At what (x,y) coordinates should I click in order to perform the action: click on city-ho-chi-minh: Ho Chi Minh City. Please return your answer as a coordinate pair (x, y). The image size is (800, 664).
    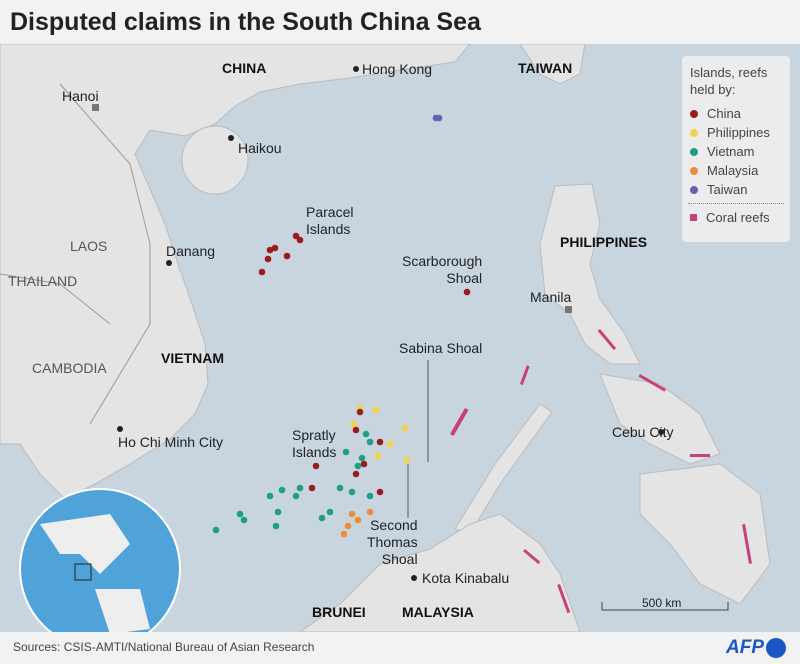
    Looking at the image, I should click on (171, 442).